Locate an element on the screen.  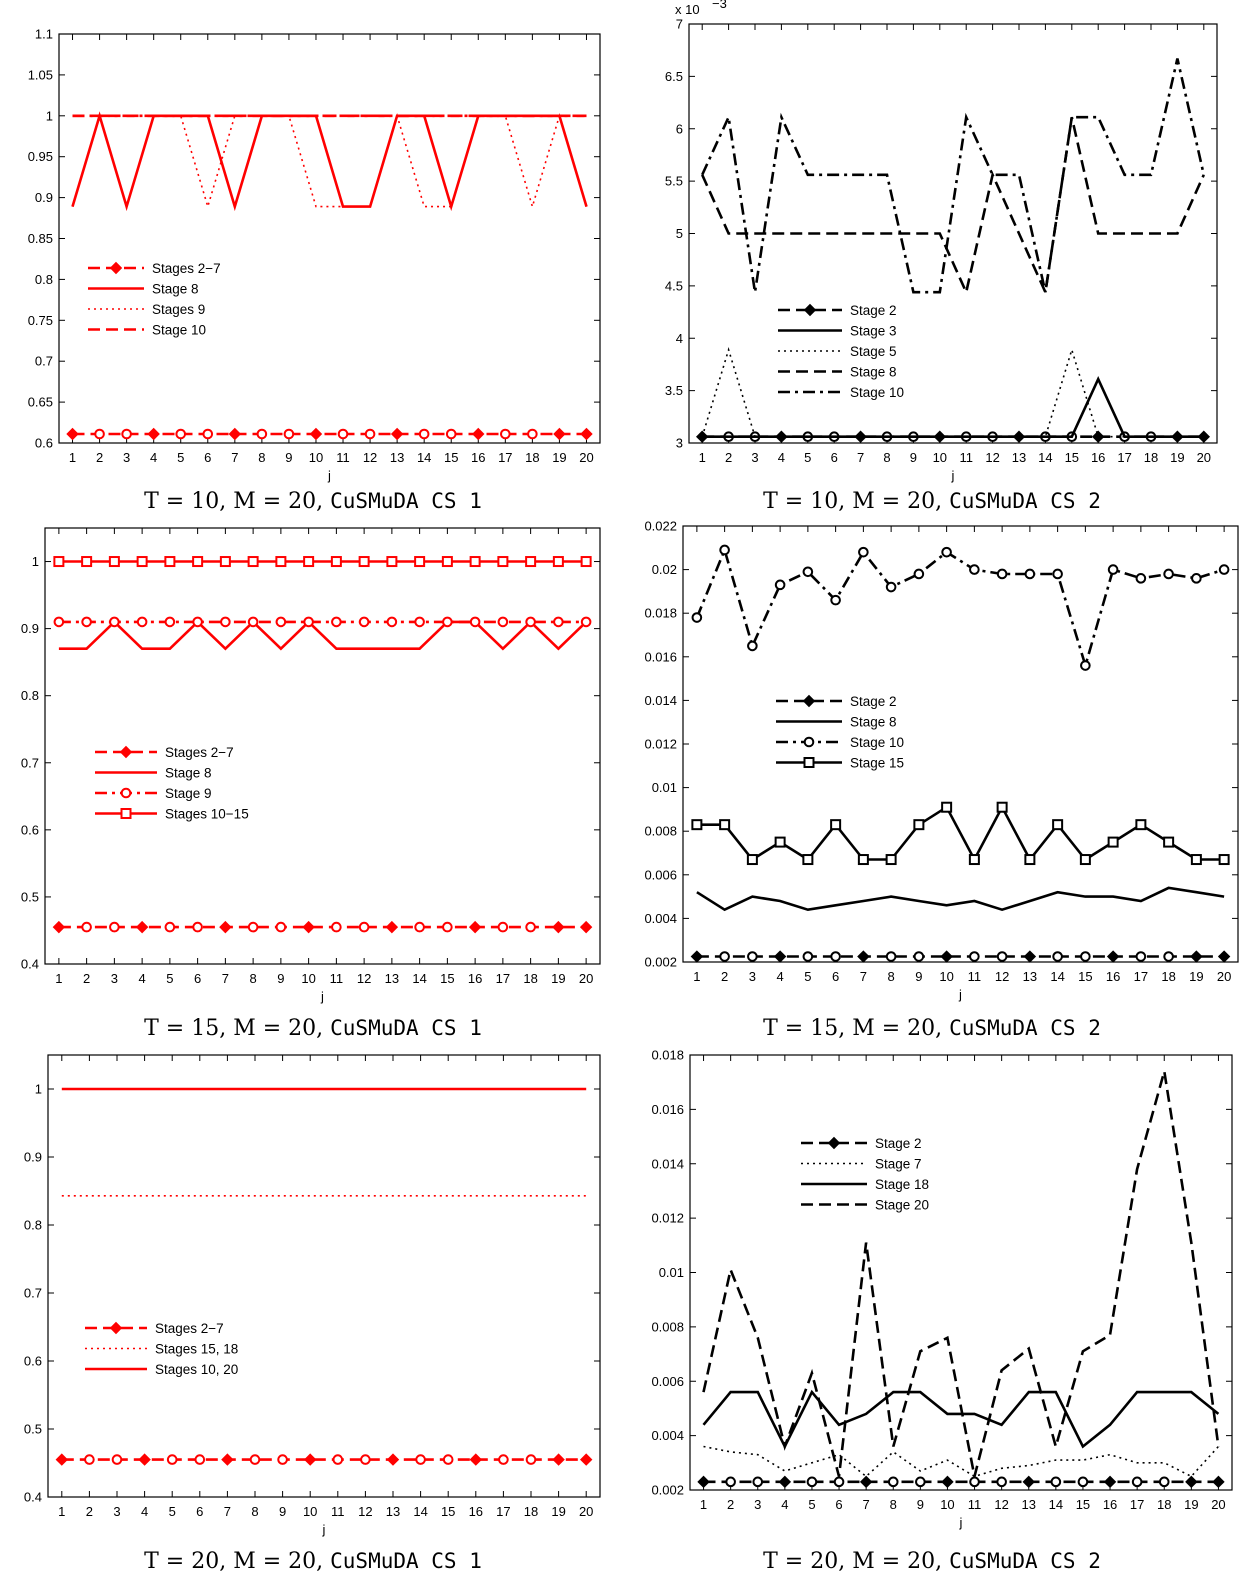
y-tick-label: 6 is located at coordinates (679, 128).